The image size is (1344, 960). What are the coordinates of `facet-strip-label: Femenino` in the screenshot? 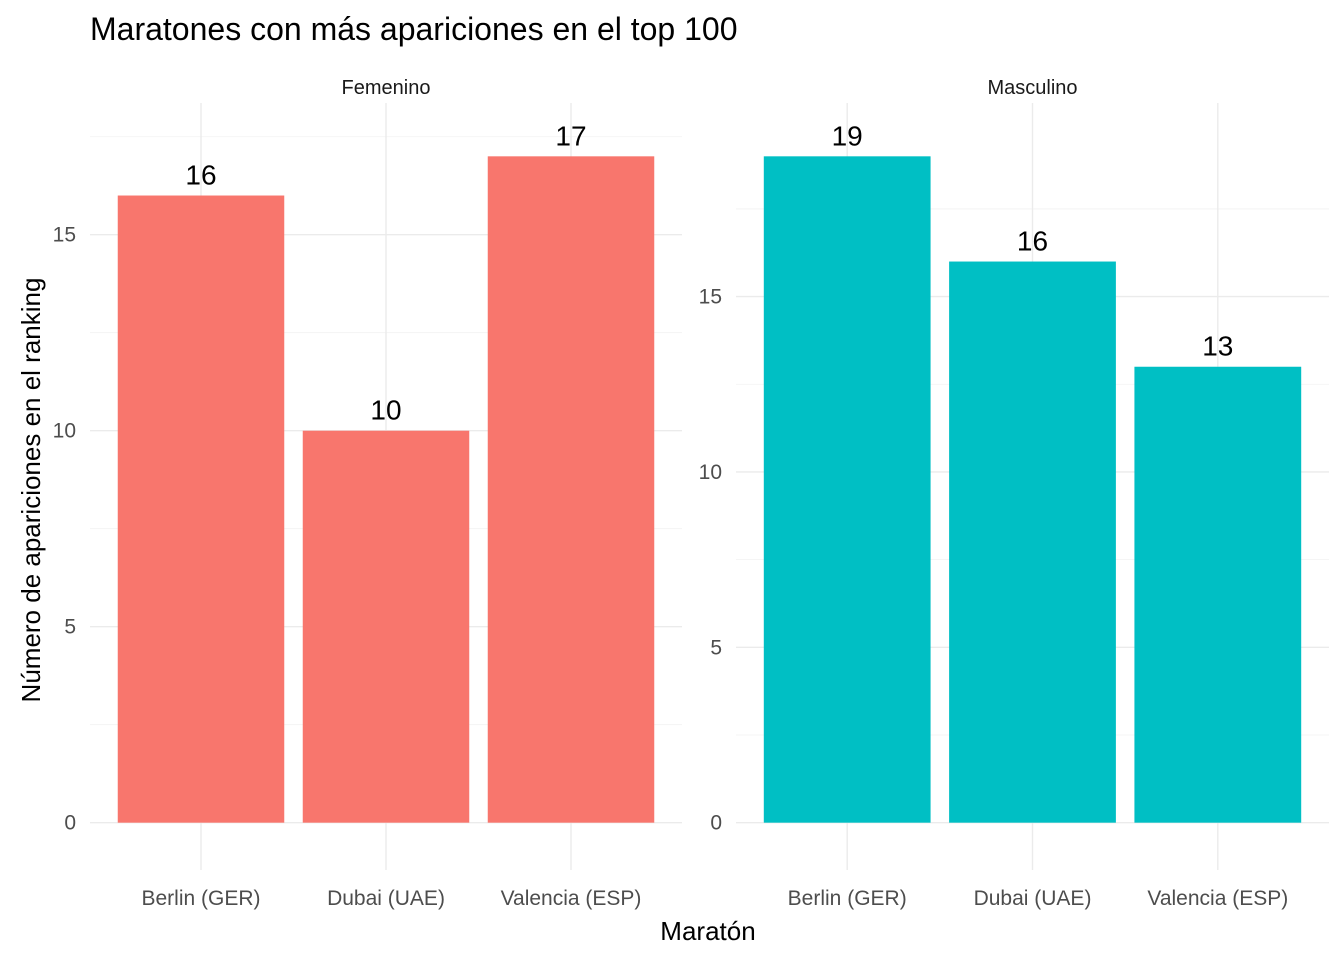 It's located at (386, 88).